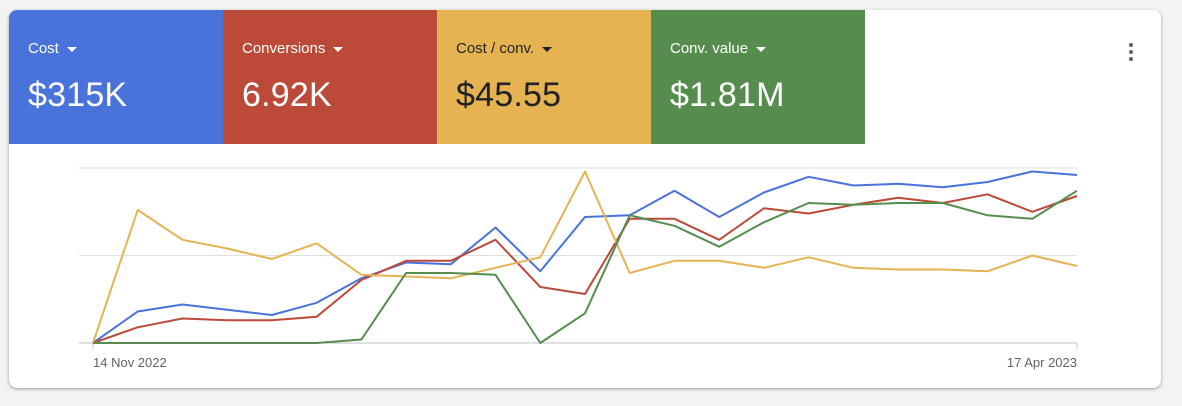  Describe the element at coordinates (130, 362) in the screenshot. I see `x-axis-start-label: 14 Nov 2022` at that location.